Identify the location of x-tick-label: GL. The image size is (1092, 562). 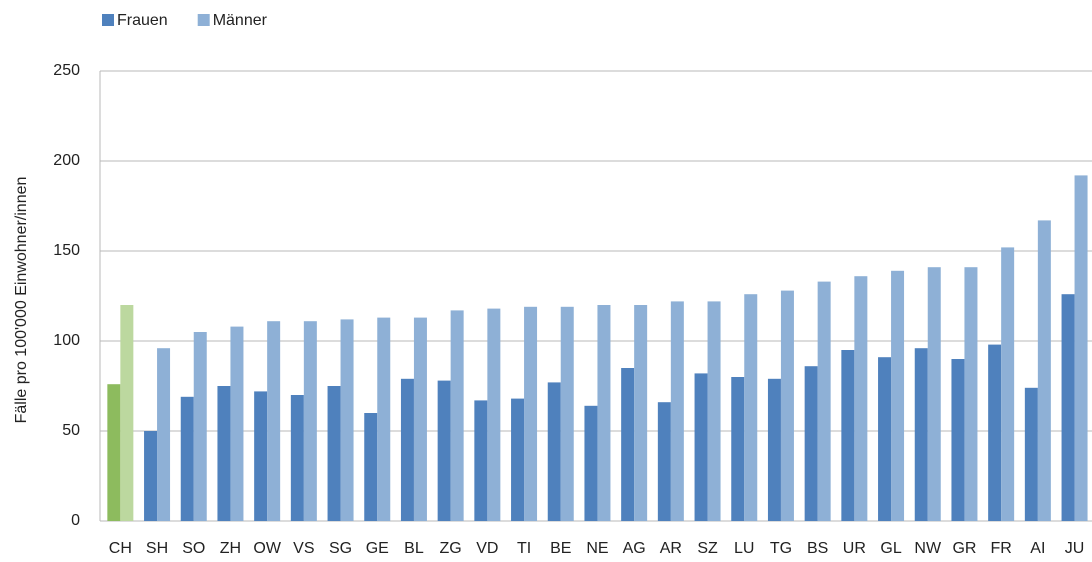
(890, 548).